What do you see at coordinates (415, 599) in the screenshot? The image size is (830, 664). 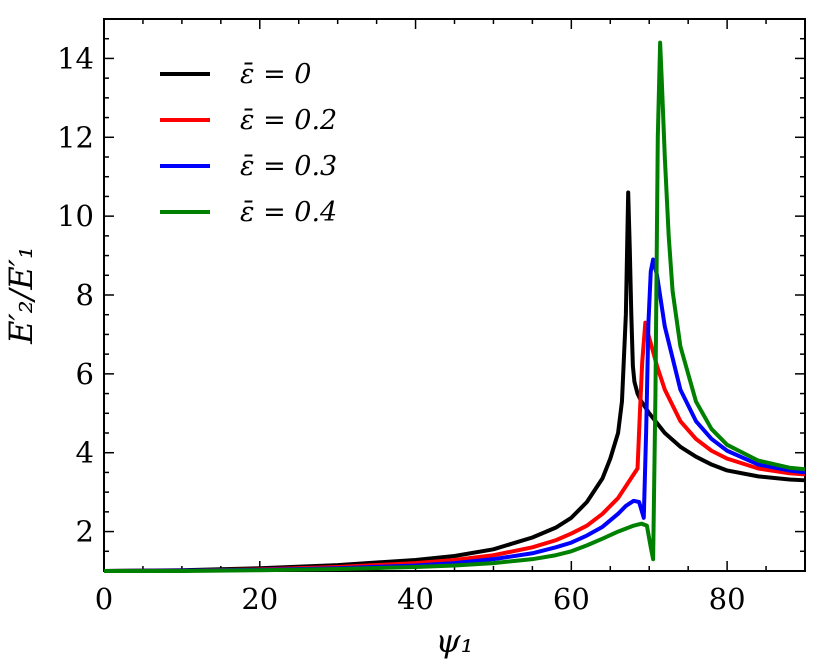 I see `x-tick-label: 40` at bounding box center [415, 599].